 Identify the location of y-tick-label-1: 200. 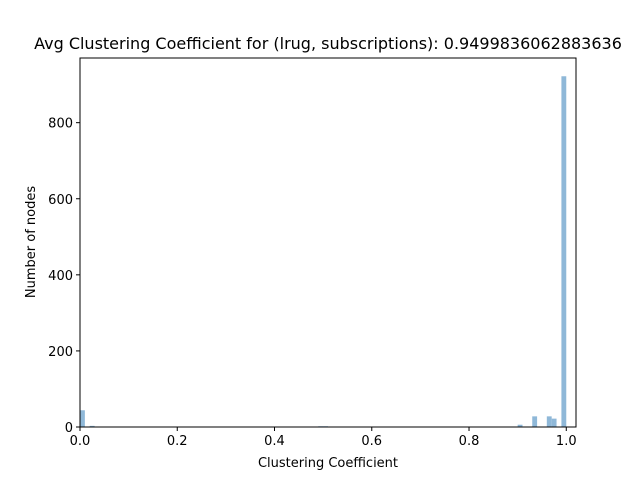
(60, 352).